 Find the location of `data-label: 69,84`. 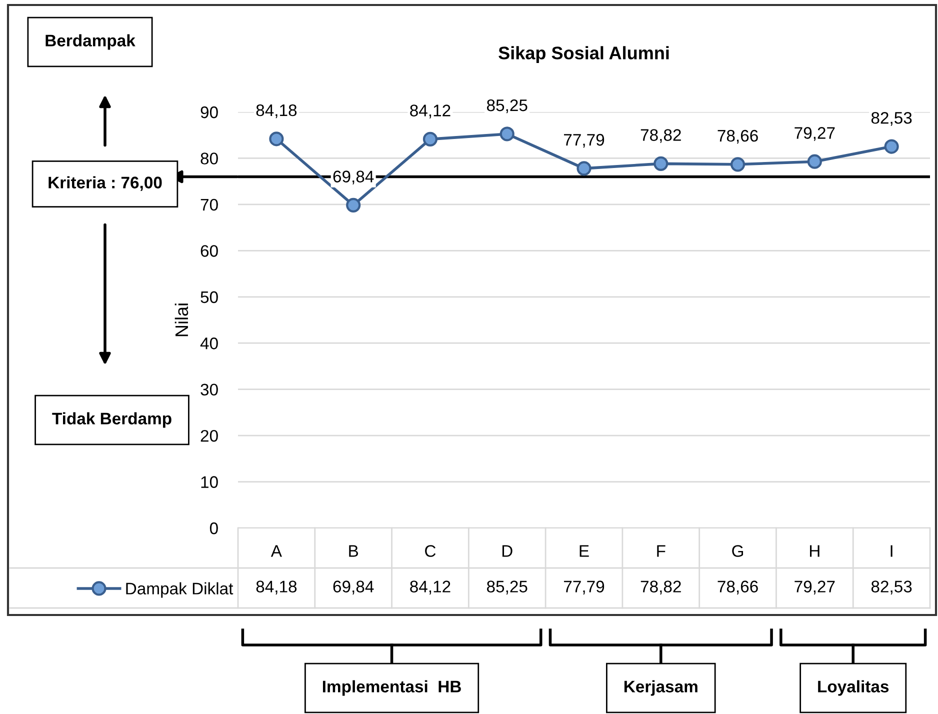

data-label: 69,84 is located at coordinates (353, 587).